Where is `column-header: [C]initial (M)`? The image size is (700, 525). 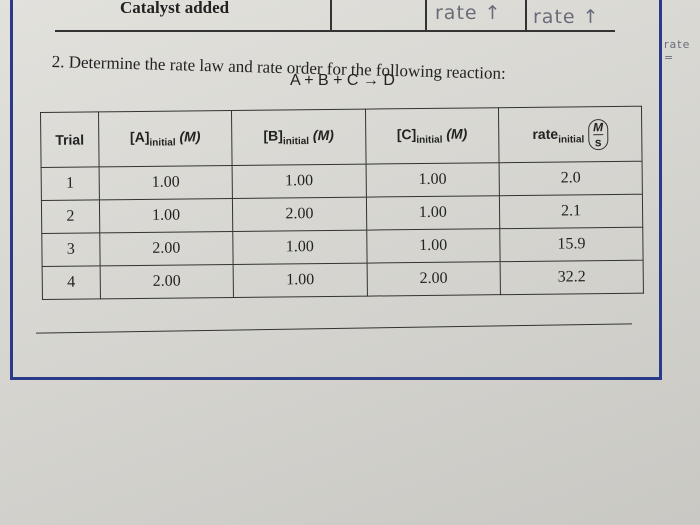 column-header: [C]initial (M) is located at coordinates (432, 136).